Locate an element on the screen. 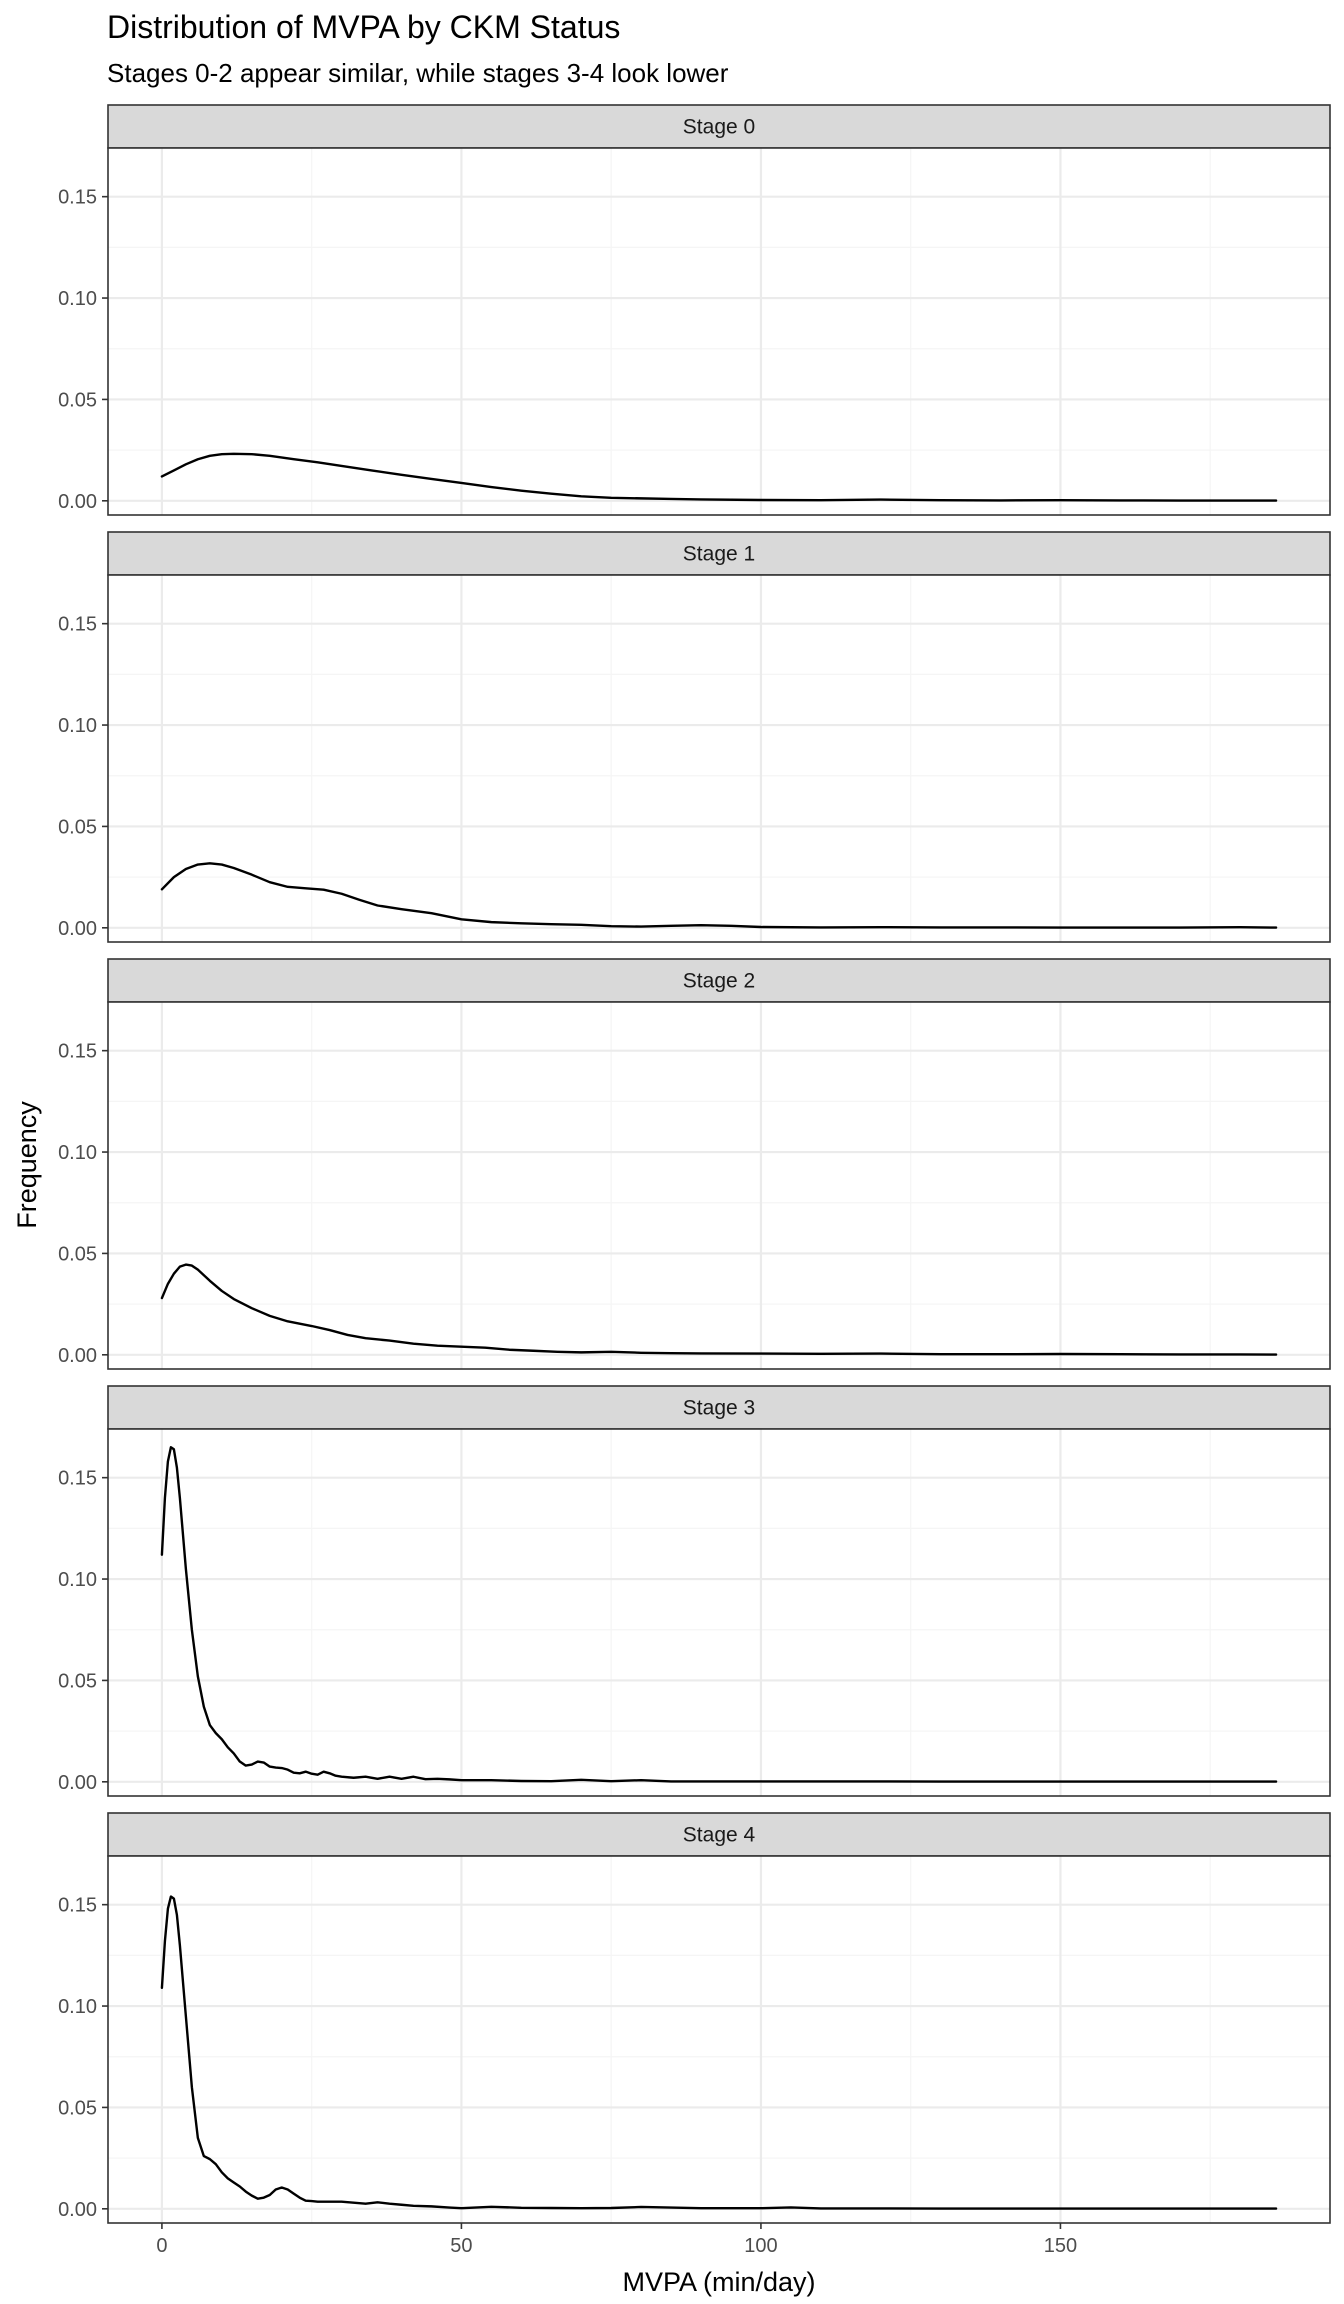 The width and height of the screenshot is (1344, 2304). facet-strip-label: Stage 3 is located at coordinates (719, 1408).